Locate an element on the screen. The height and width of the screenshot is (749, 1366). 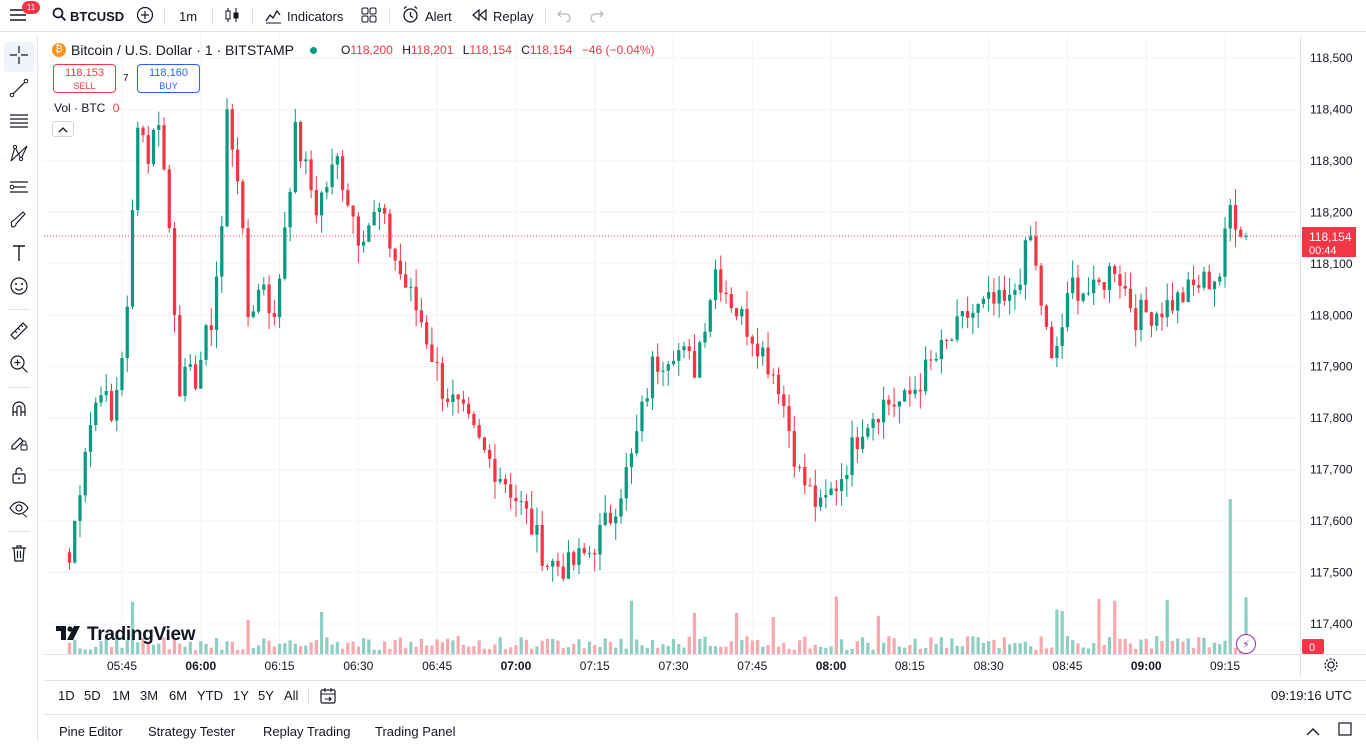
lock-all-drawings-tool is located at coordinates (19, 477).